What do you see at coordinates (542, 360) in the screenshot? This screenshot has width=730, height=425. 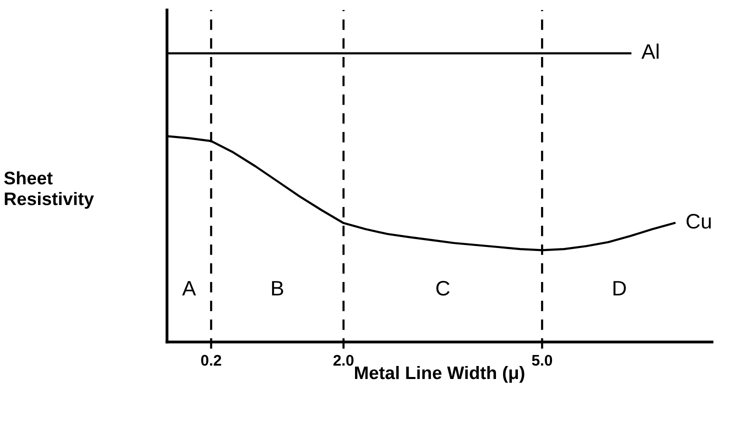 I see `x-tick-label: 5.0` at bounding box center [542, 360].